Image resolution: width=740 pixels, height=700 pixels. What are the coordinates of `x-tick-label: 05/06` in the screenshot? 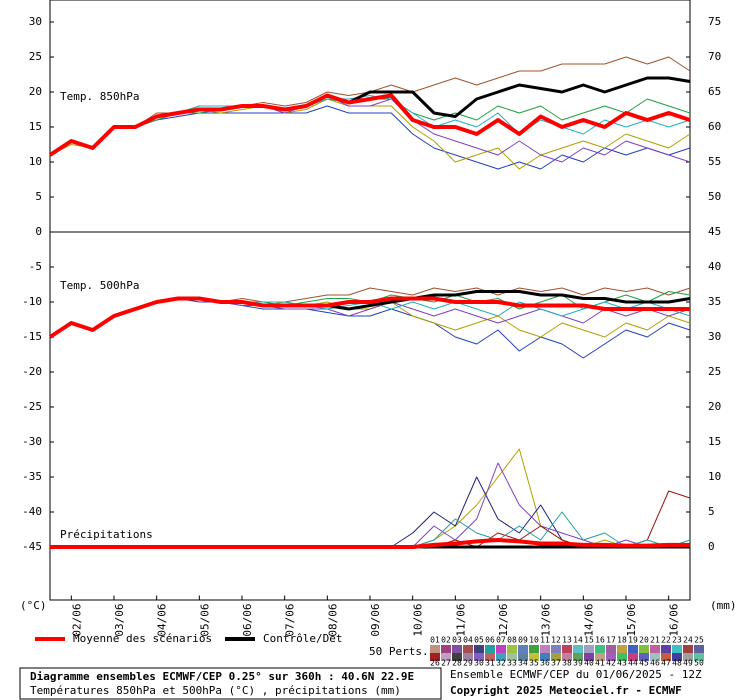 It's located at (204, 620).